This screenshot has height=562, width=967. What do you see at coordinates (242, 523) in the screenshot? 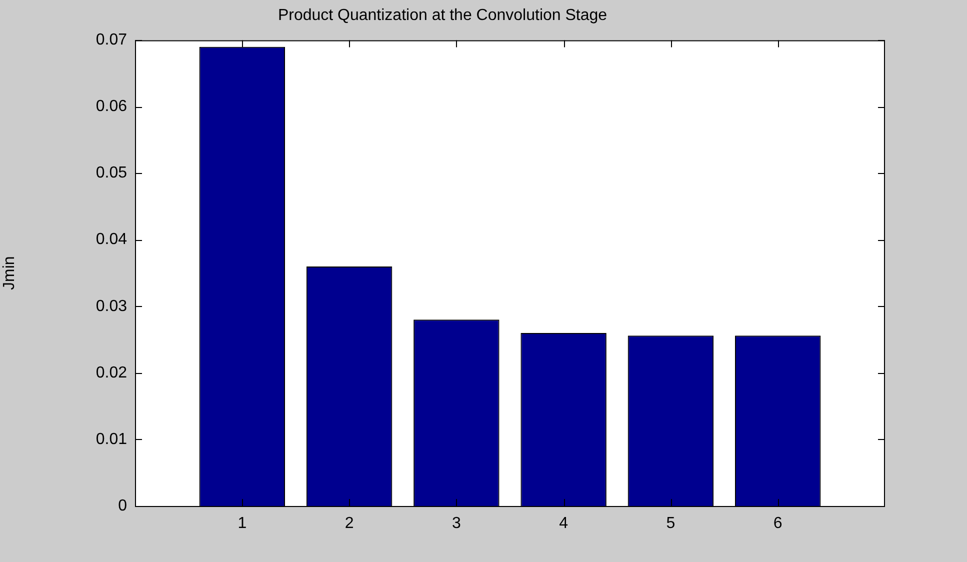
I see `x-tick-label: 1` at bounding box center [242, 523].